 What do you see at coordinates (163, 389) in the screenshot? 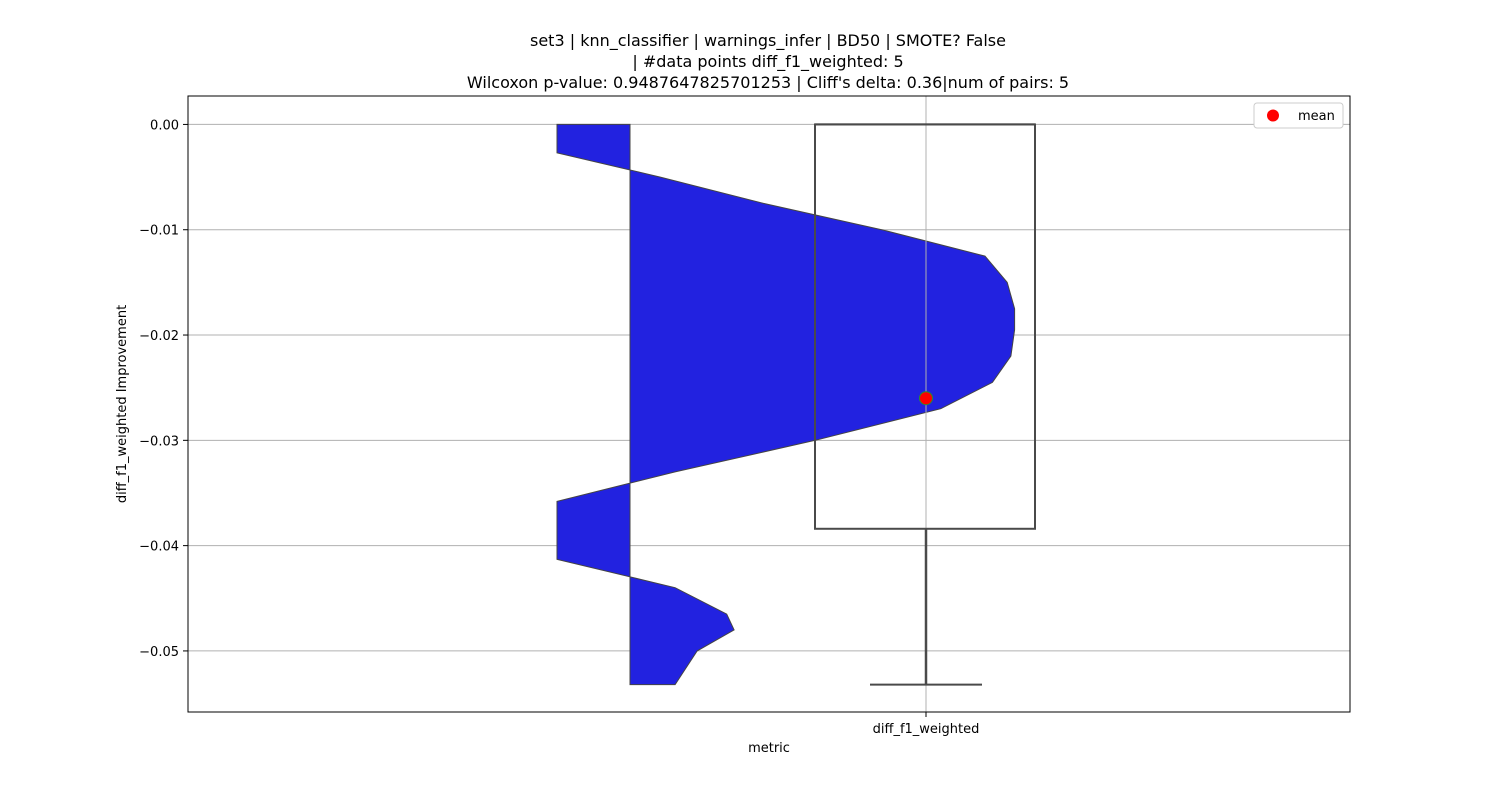
I see `y-axis-ticks: 0.00 −0.01 −0.02 −0.03 −0.04 −0.05` at bounding box center [163, 389].